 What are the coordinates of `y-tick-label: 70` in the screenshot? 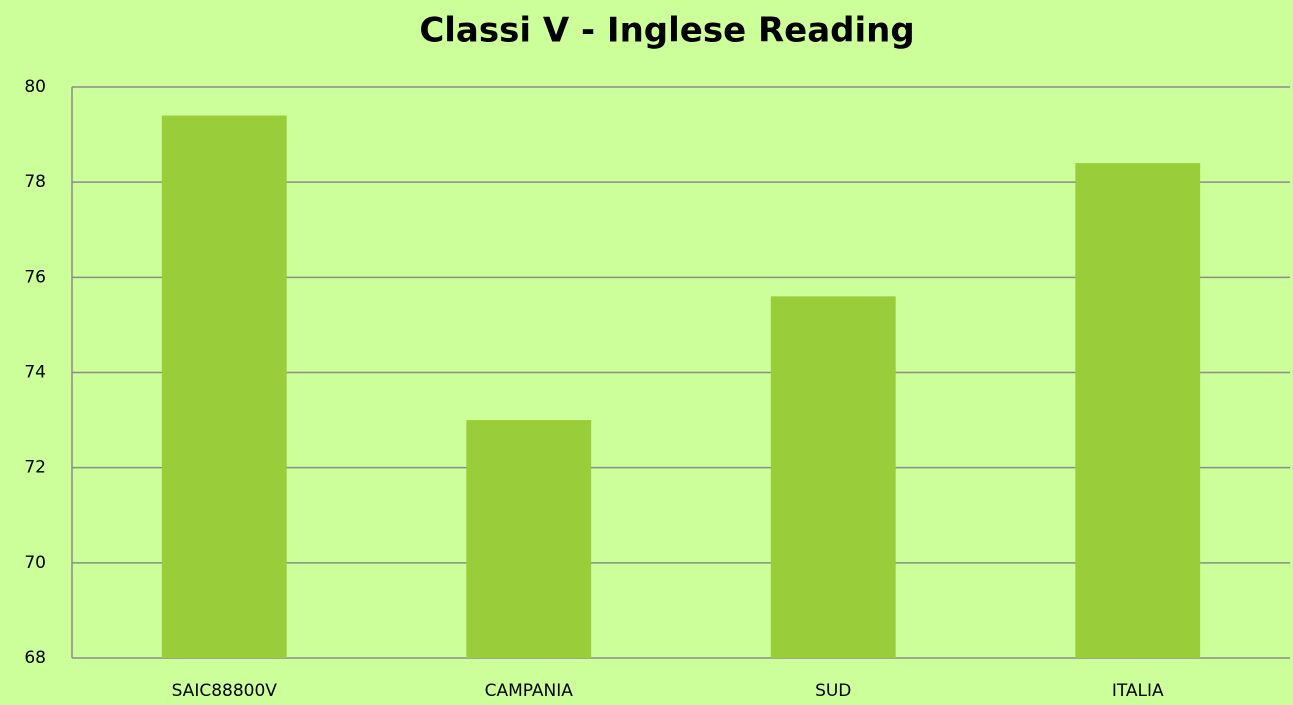 It's located at (35, 563).